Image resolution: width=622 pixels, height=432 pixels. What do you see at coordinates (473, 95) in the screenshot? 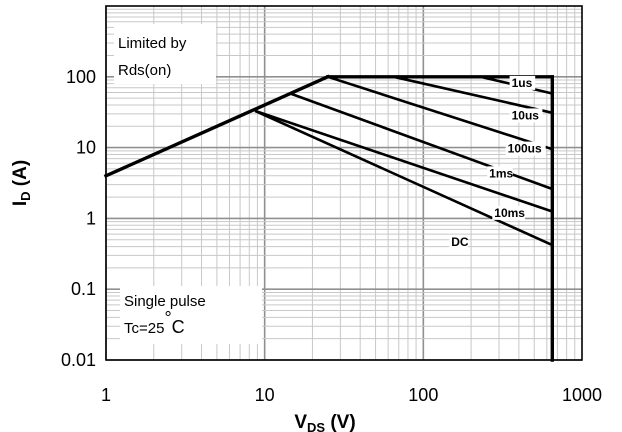
I see `curve-10us` at bounding box center [473, 95].